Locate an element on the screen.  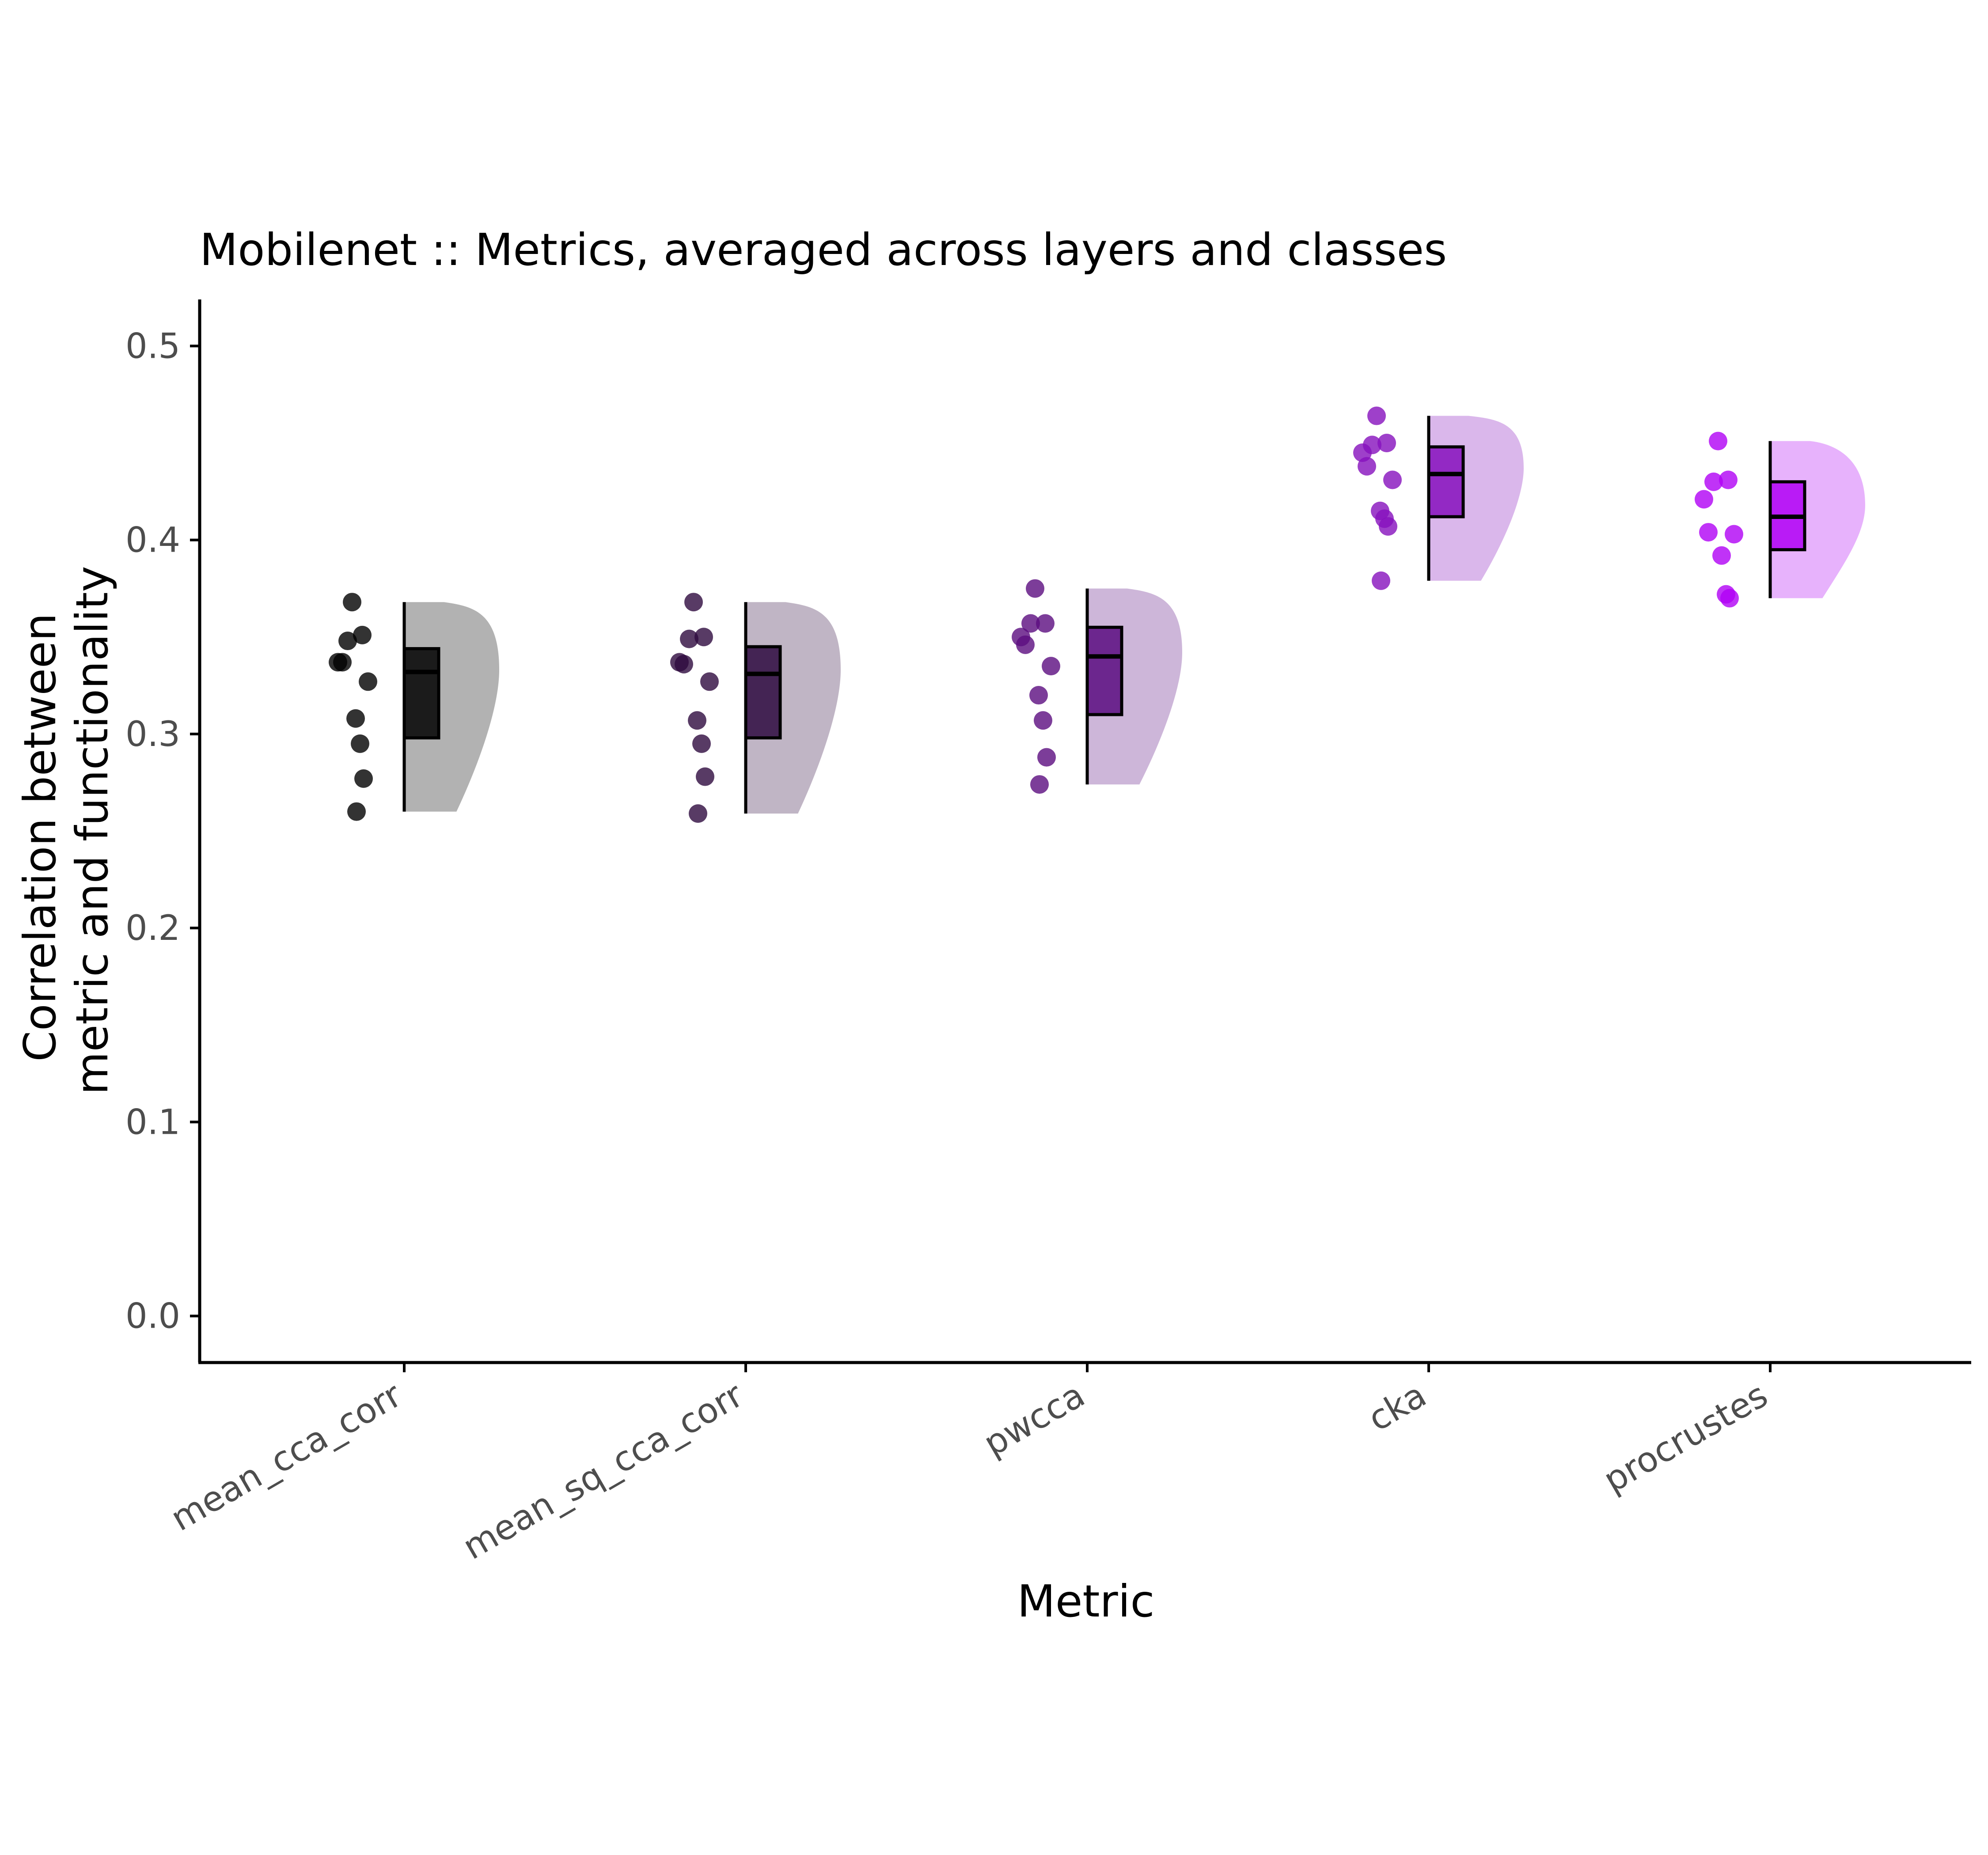
y-axis-title-line-2: metric and functionality is located at coordinates (92, 830).